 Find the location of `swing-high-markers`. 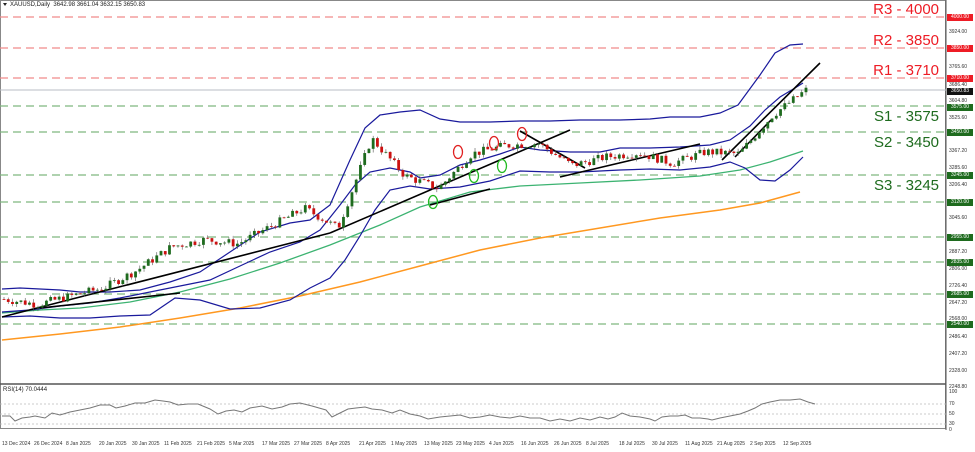

swing-high-markers is located at coordinates (490, 143).